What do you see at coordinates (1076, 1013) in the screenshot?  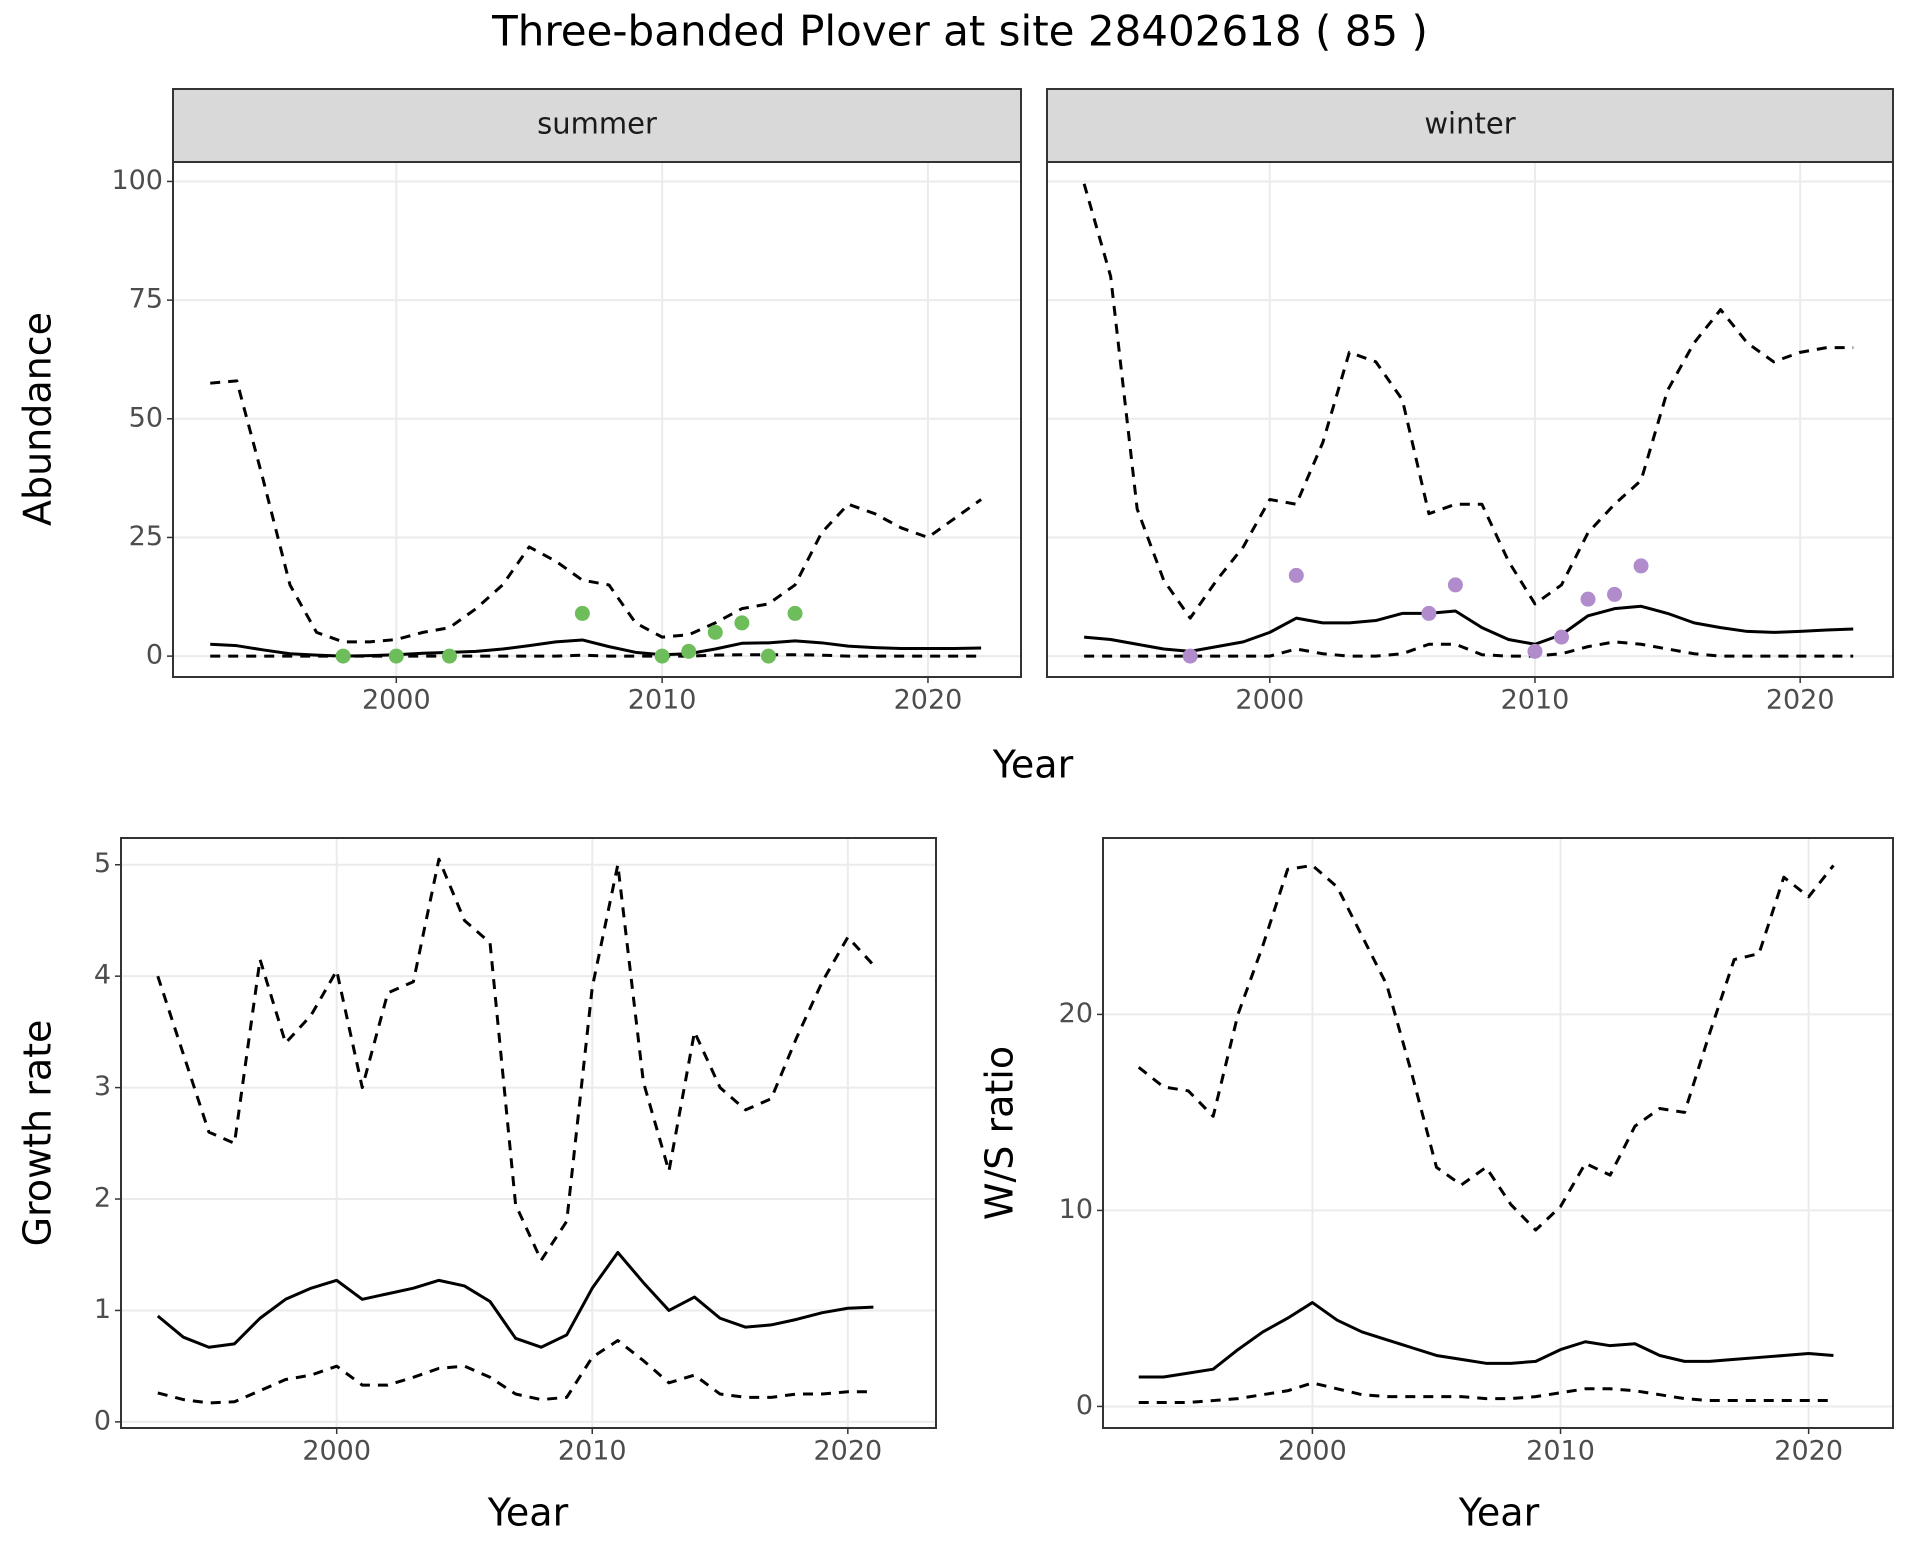 I see `y-tick-label: 20` at bounding box center [1076, 1013].